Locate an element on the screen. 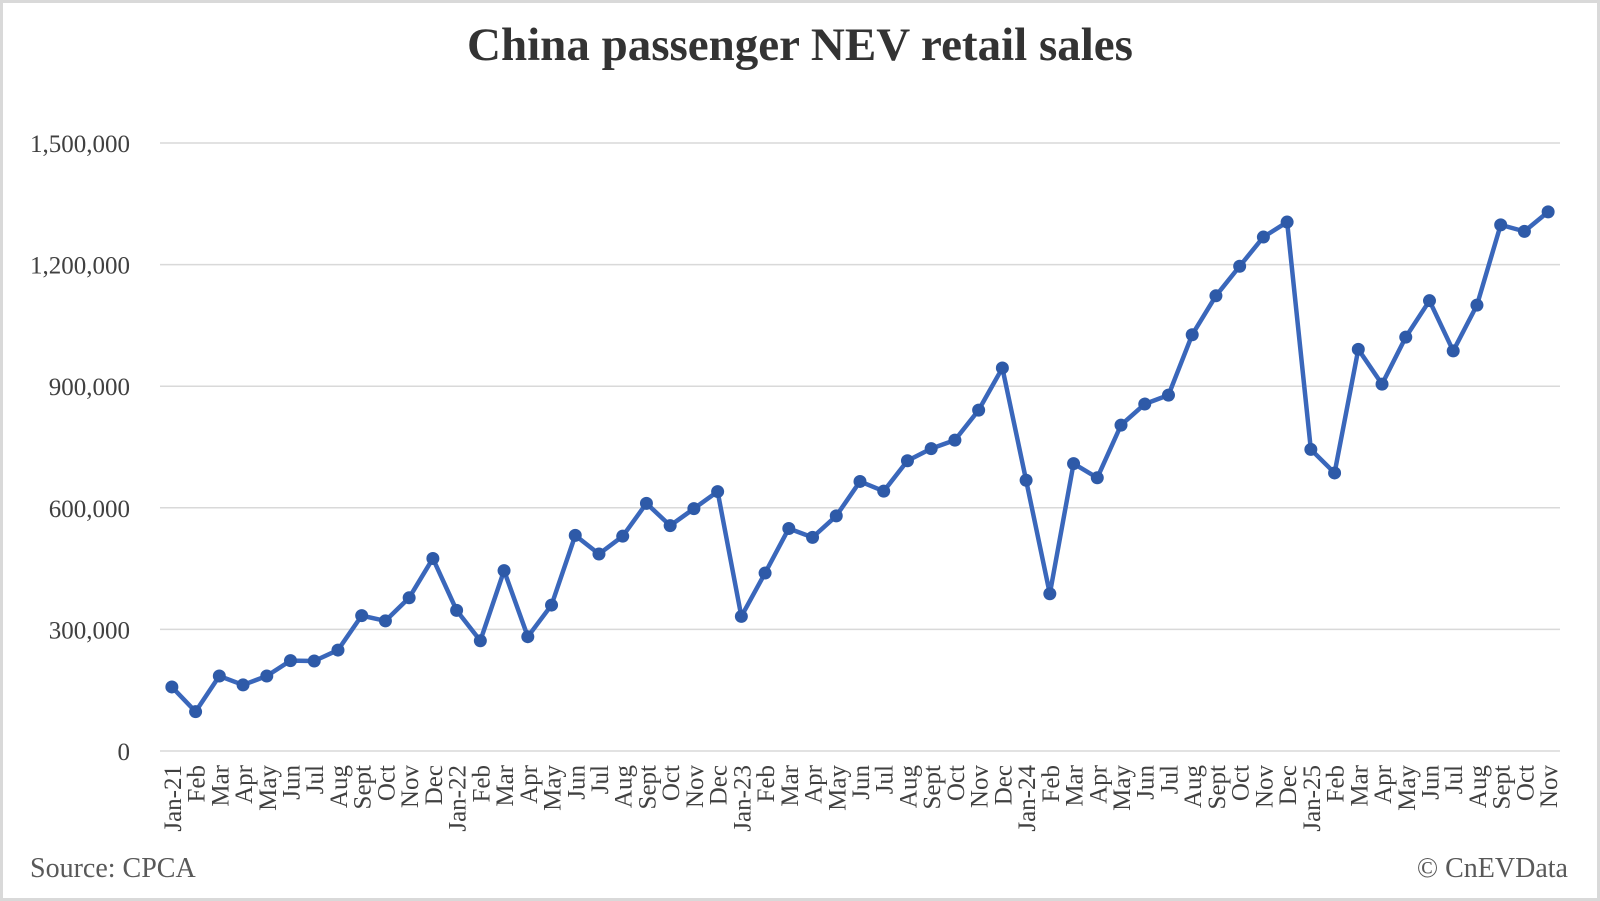  x-tick-label: Jan-21 is located at coordinates (173, 798).